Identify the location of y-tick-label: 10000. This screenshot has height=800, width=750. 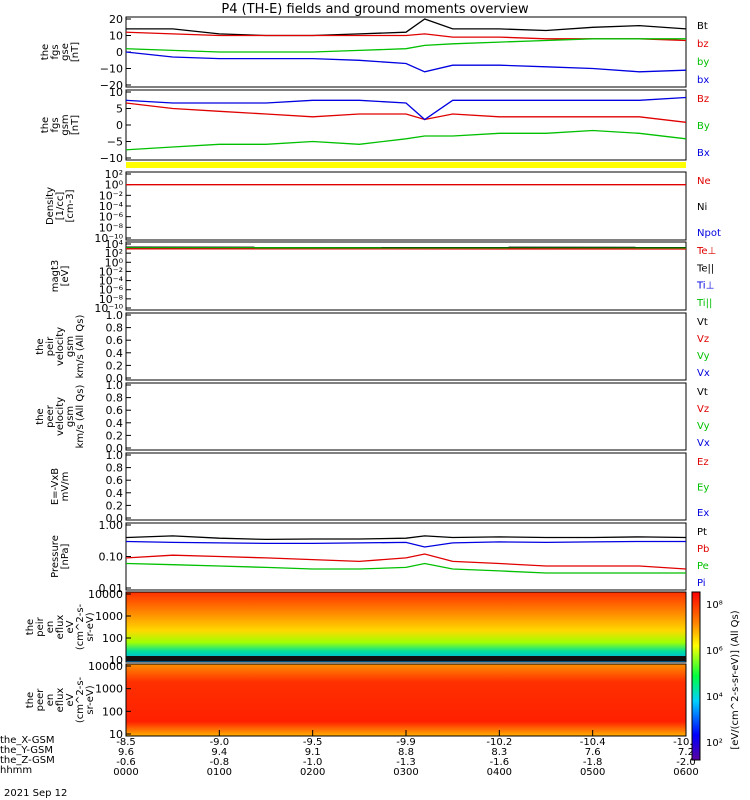
(105, 594).